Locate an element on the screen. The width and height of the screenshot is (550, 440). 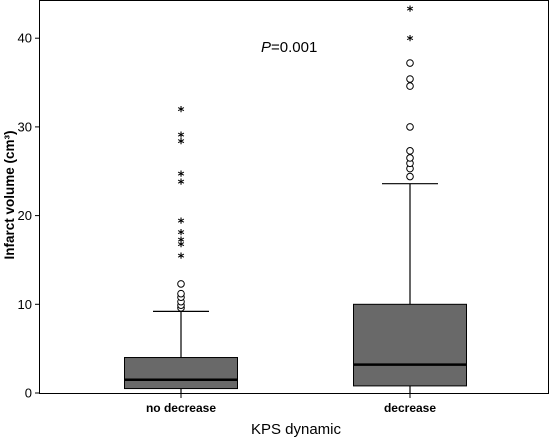
p-value-annotation: P=0.001 is located at coordinates (289, 47).